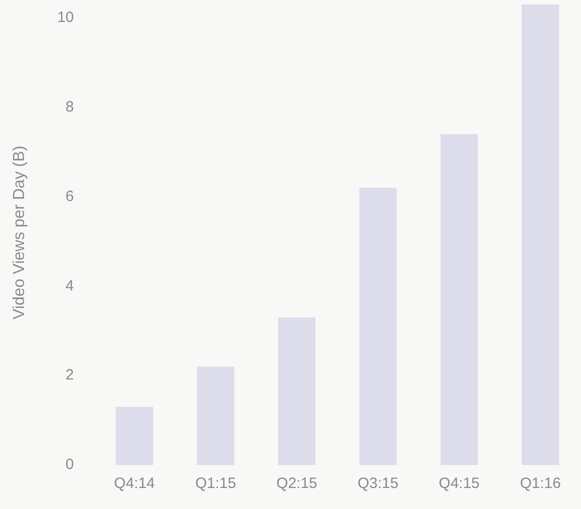 This screenshot has width=581, height=509. What do you see at coordinates (459, 483) in the screenshot?
I see `x-tick-label: Q4:15` at bounding box center [459, 483].